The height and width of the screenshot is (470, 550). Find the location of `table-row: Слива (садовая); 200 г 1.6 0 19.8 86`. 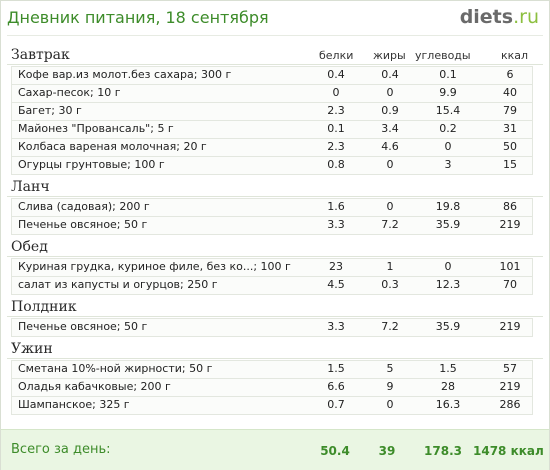

table-row: Слива (садовая); 200 г 1.6 0 19.8 86 is located at coordinates (272, 207).